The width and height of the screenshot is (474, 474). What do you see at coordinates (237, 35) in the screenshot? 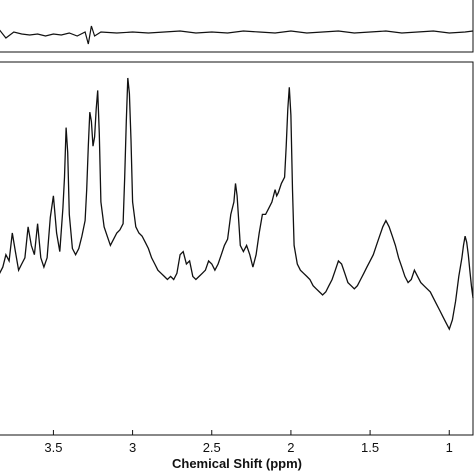
I see `residual-series-line` at bounding box center [237, 35].